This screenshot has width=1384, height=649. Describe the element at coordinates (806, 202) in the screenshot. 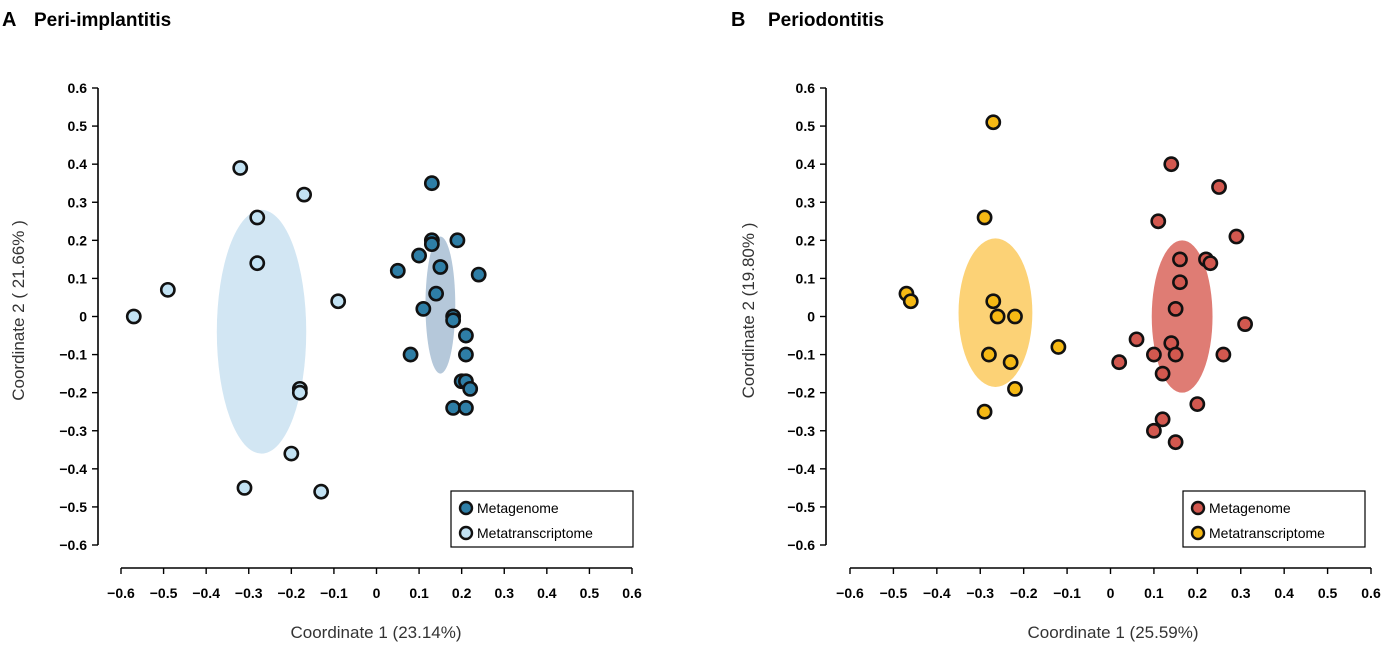

I see `y-tick-label: 0.3` at that location.